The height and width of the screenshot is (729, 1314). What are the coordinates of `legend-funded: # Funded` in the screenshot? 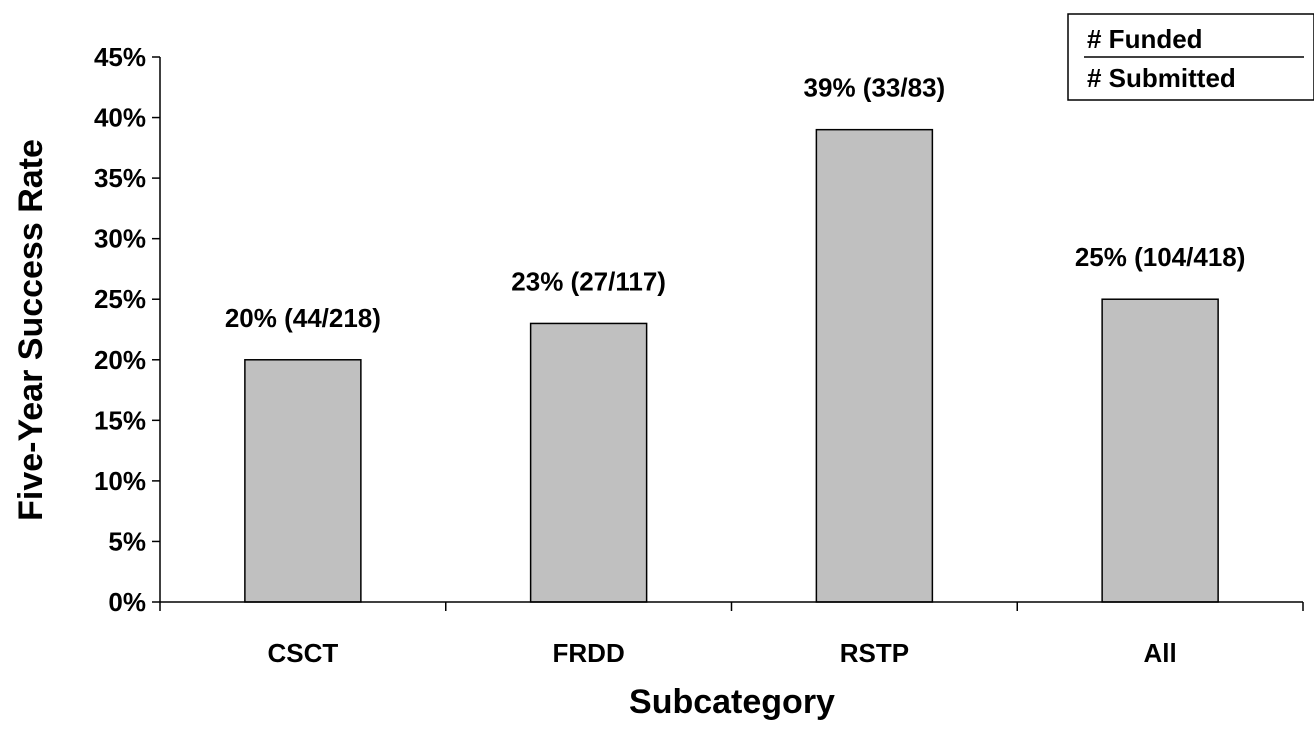 It's located at (1145, 39).